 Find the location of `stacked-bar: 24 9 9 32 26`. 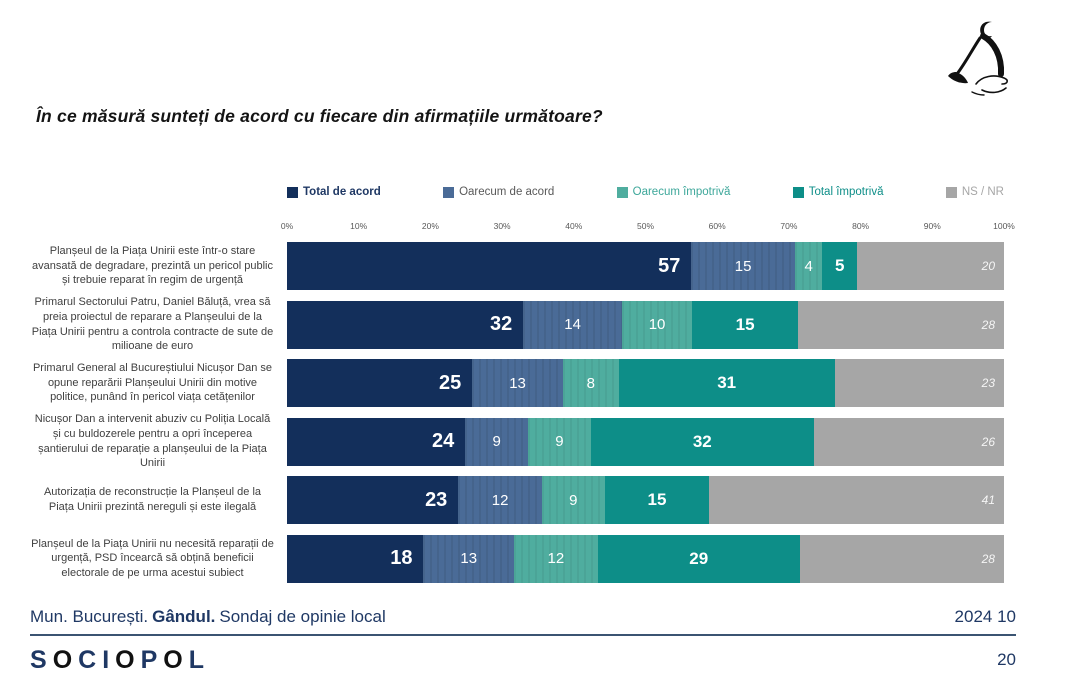

stacked-bar: 24 9 9 32 26 is located at coordinates (646, 441).